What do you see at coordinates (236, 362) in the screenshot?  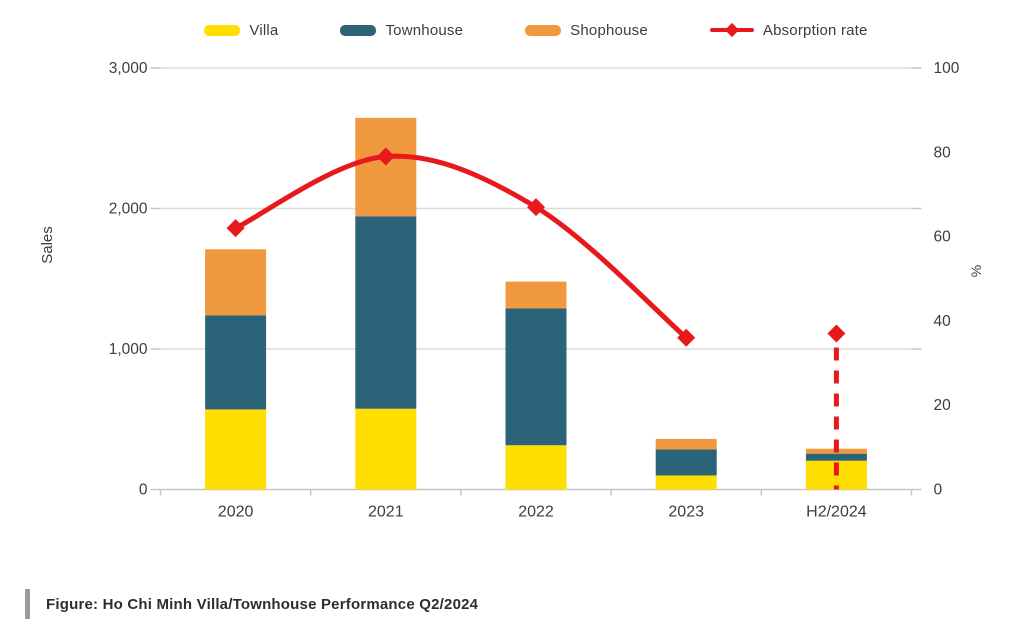 I see `bar-segment-townhouse-2020` at bounding box center [236, 362].